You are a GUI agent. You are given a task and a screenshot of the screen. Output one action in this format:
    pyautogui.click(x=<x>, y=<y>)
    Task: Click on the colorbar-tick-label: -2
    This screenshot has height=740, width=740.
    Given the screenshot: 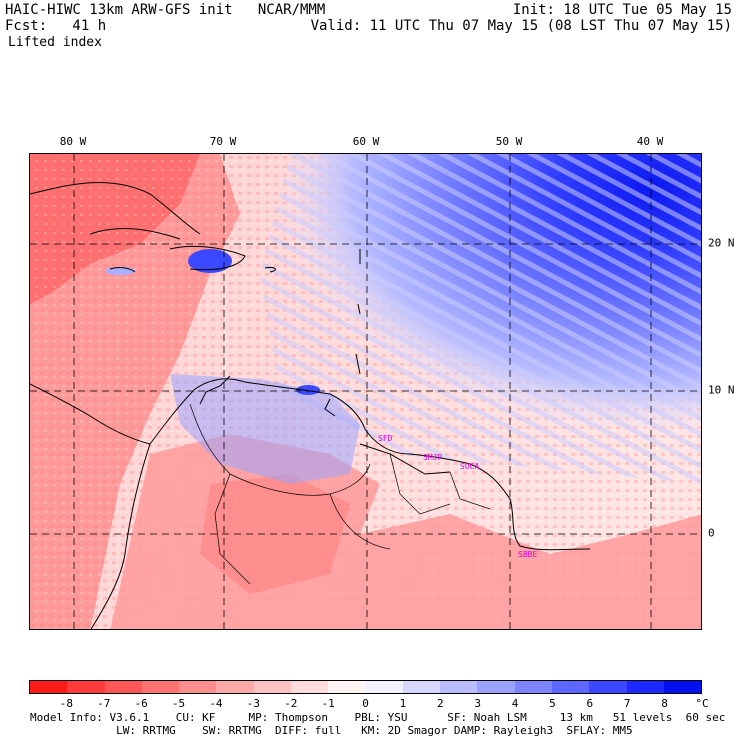 What is the action you would take?
    pyautogui.click(x=291, y=703)
    